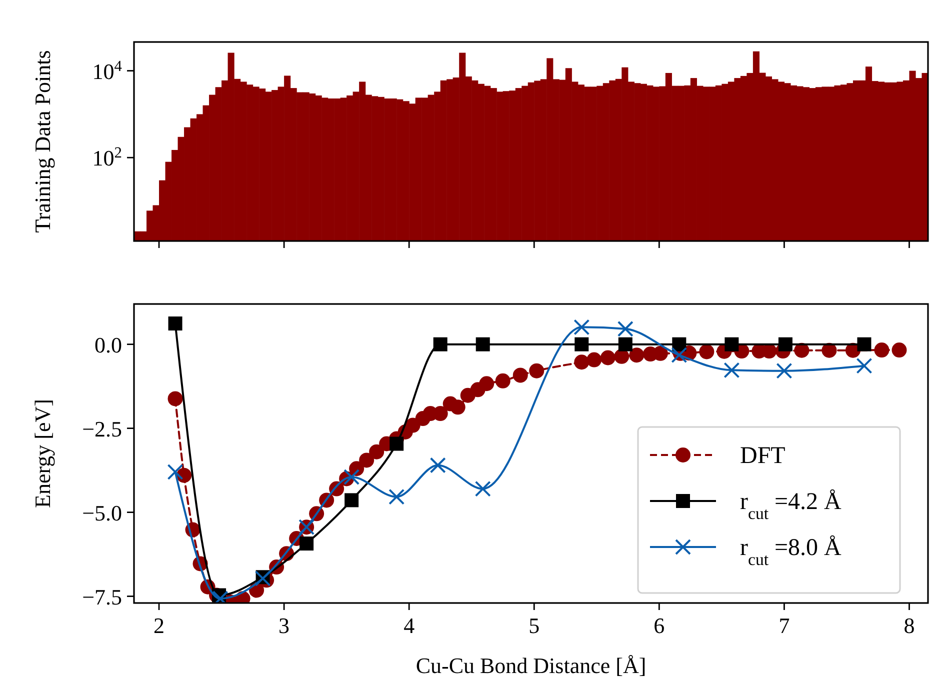  I want to click on legend-label: DFT, so click(763, 456).